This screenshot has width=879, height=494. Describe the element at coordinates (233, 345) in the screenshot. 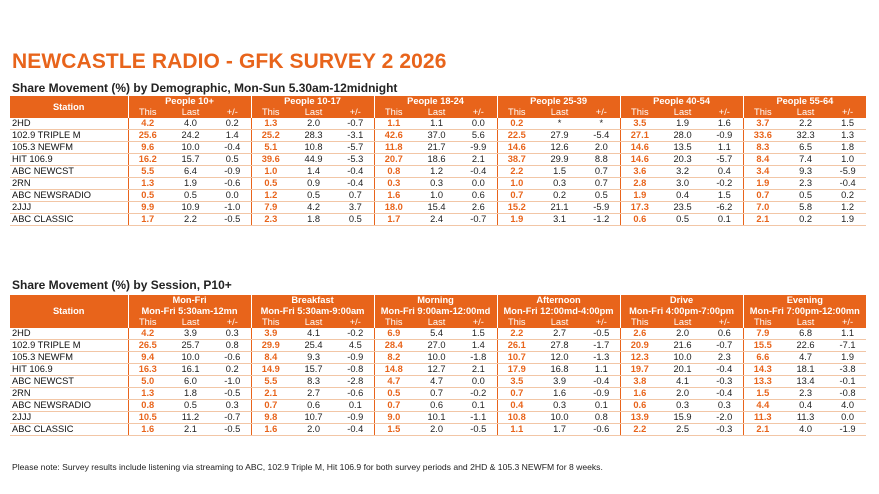

I see `change-value: 0.8` at that location.